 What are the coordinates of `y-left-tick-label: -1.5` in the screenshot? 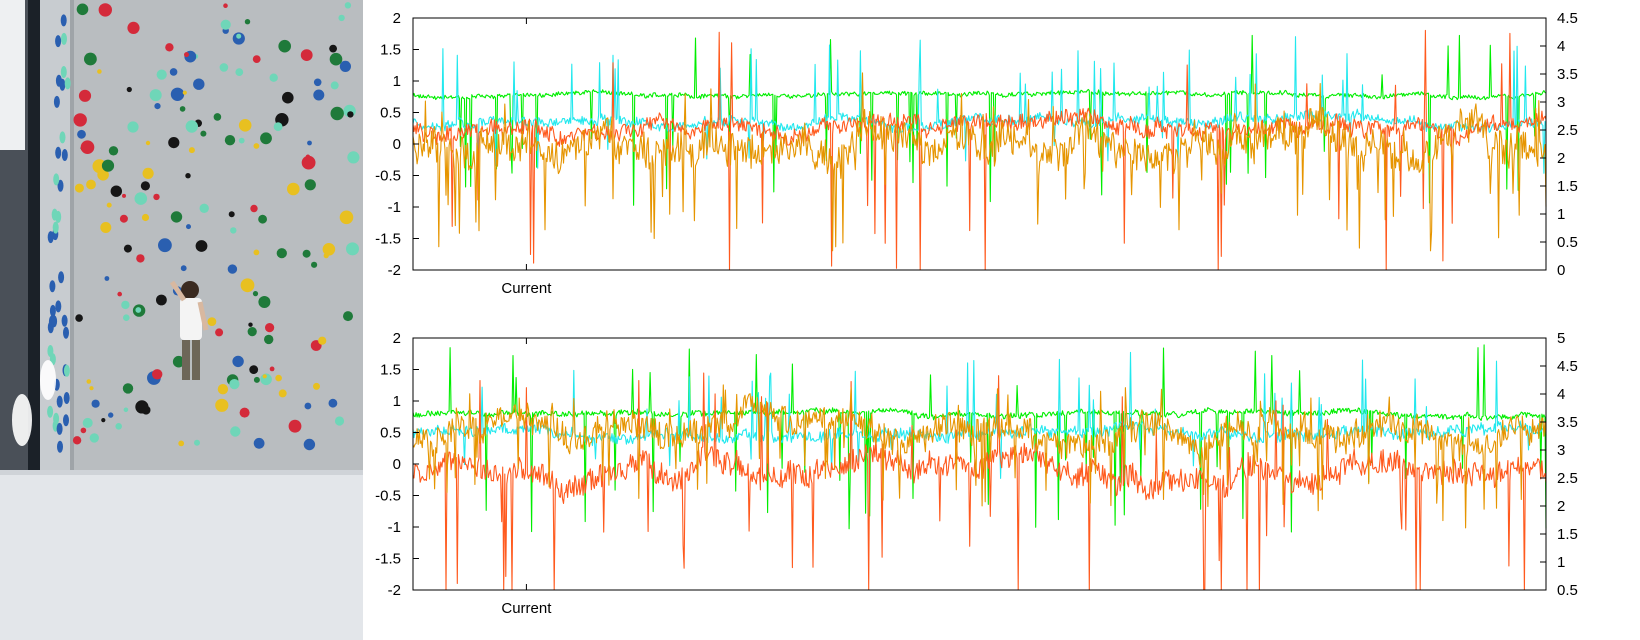 It's located at (388, 239).